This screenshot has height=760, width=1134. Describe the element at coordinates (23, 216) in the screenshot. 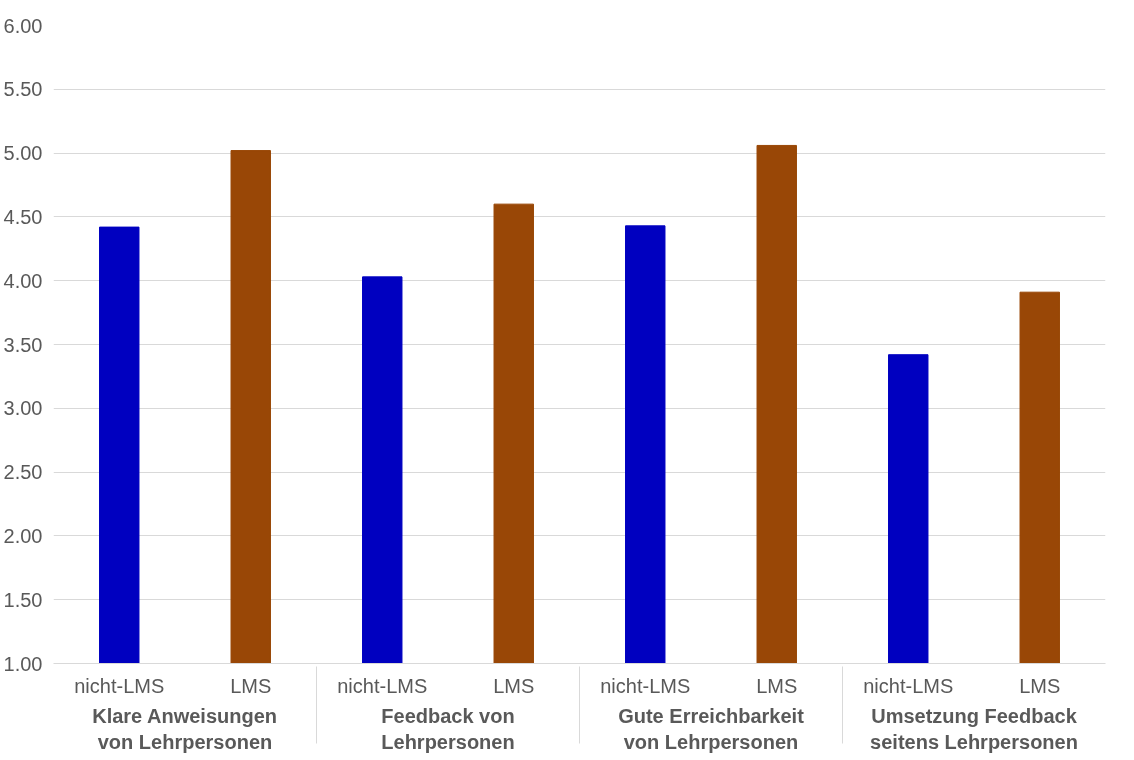

I see `y-tick-label: 4.50` at that location.